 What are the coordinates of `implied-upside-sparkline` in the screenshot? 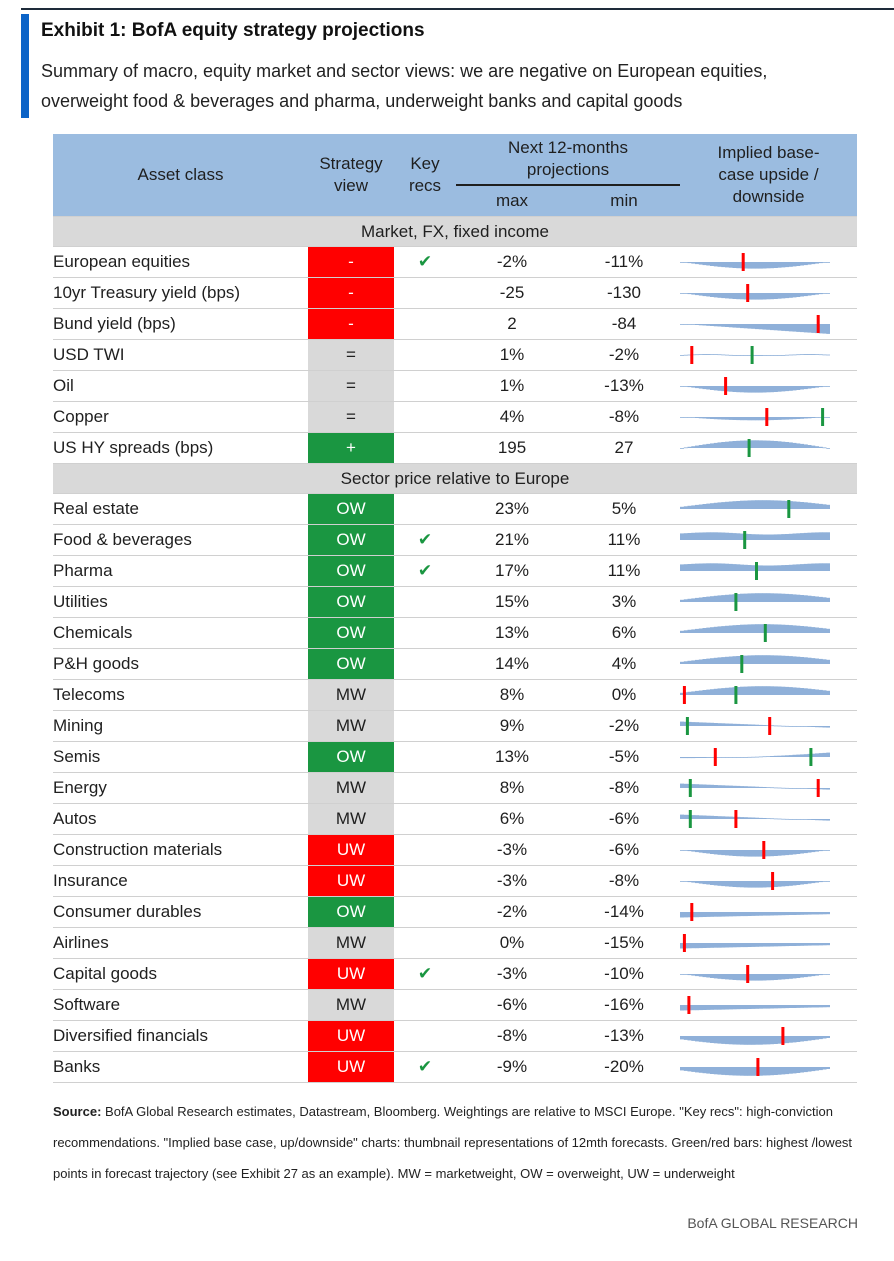 It's located at (768, 726).